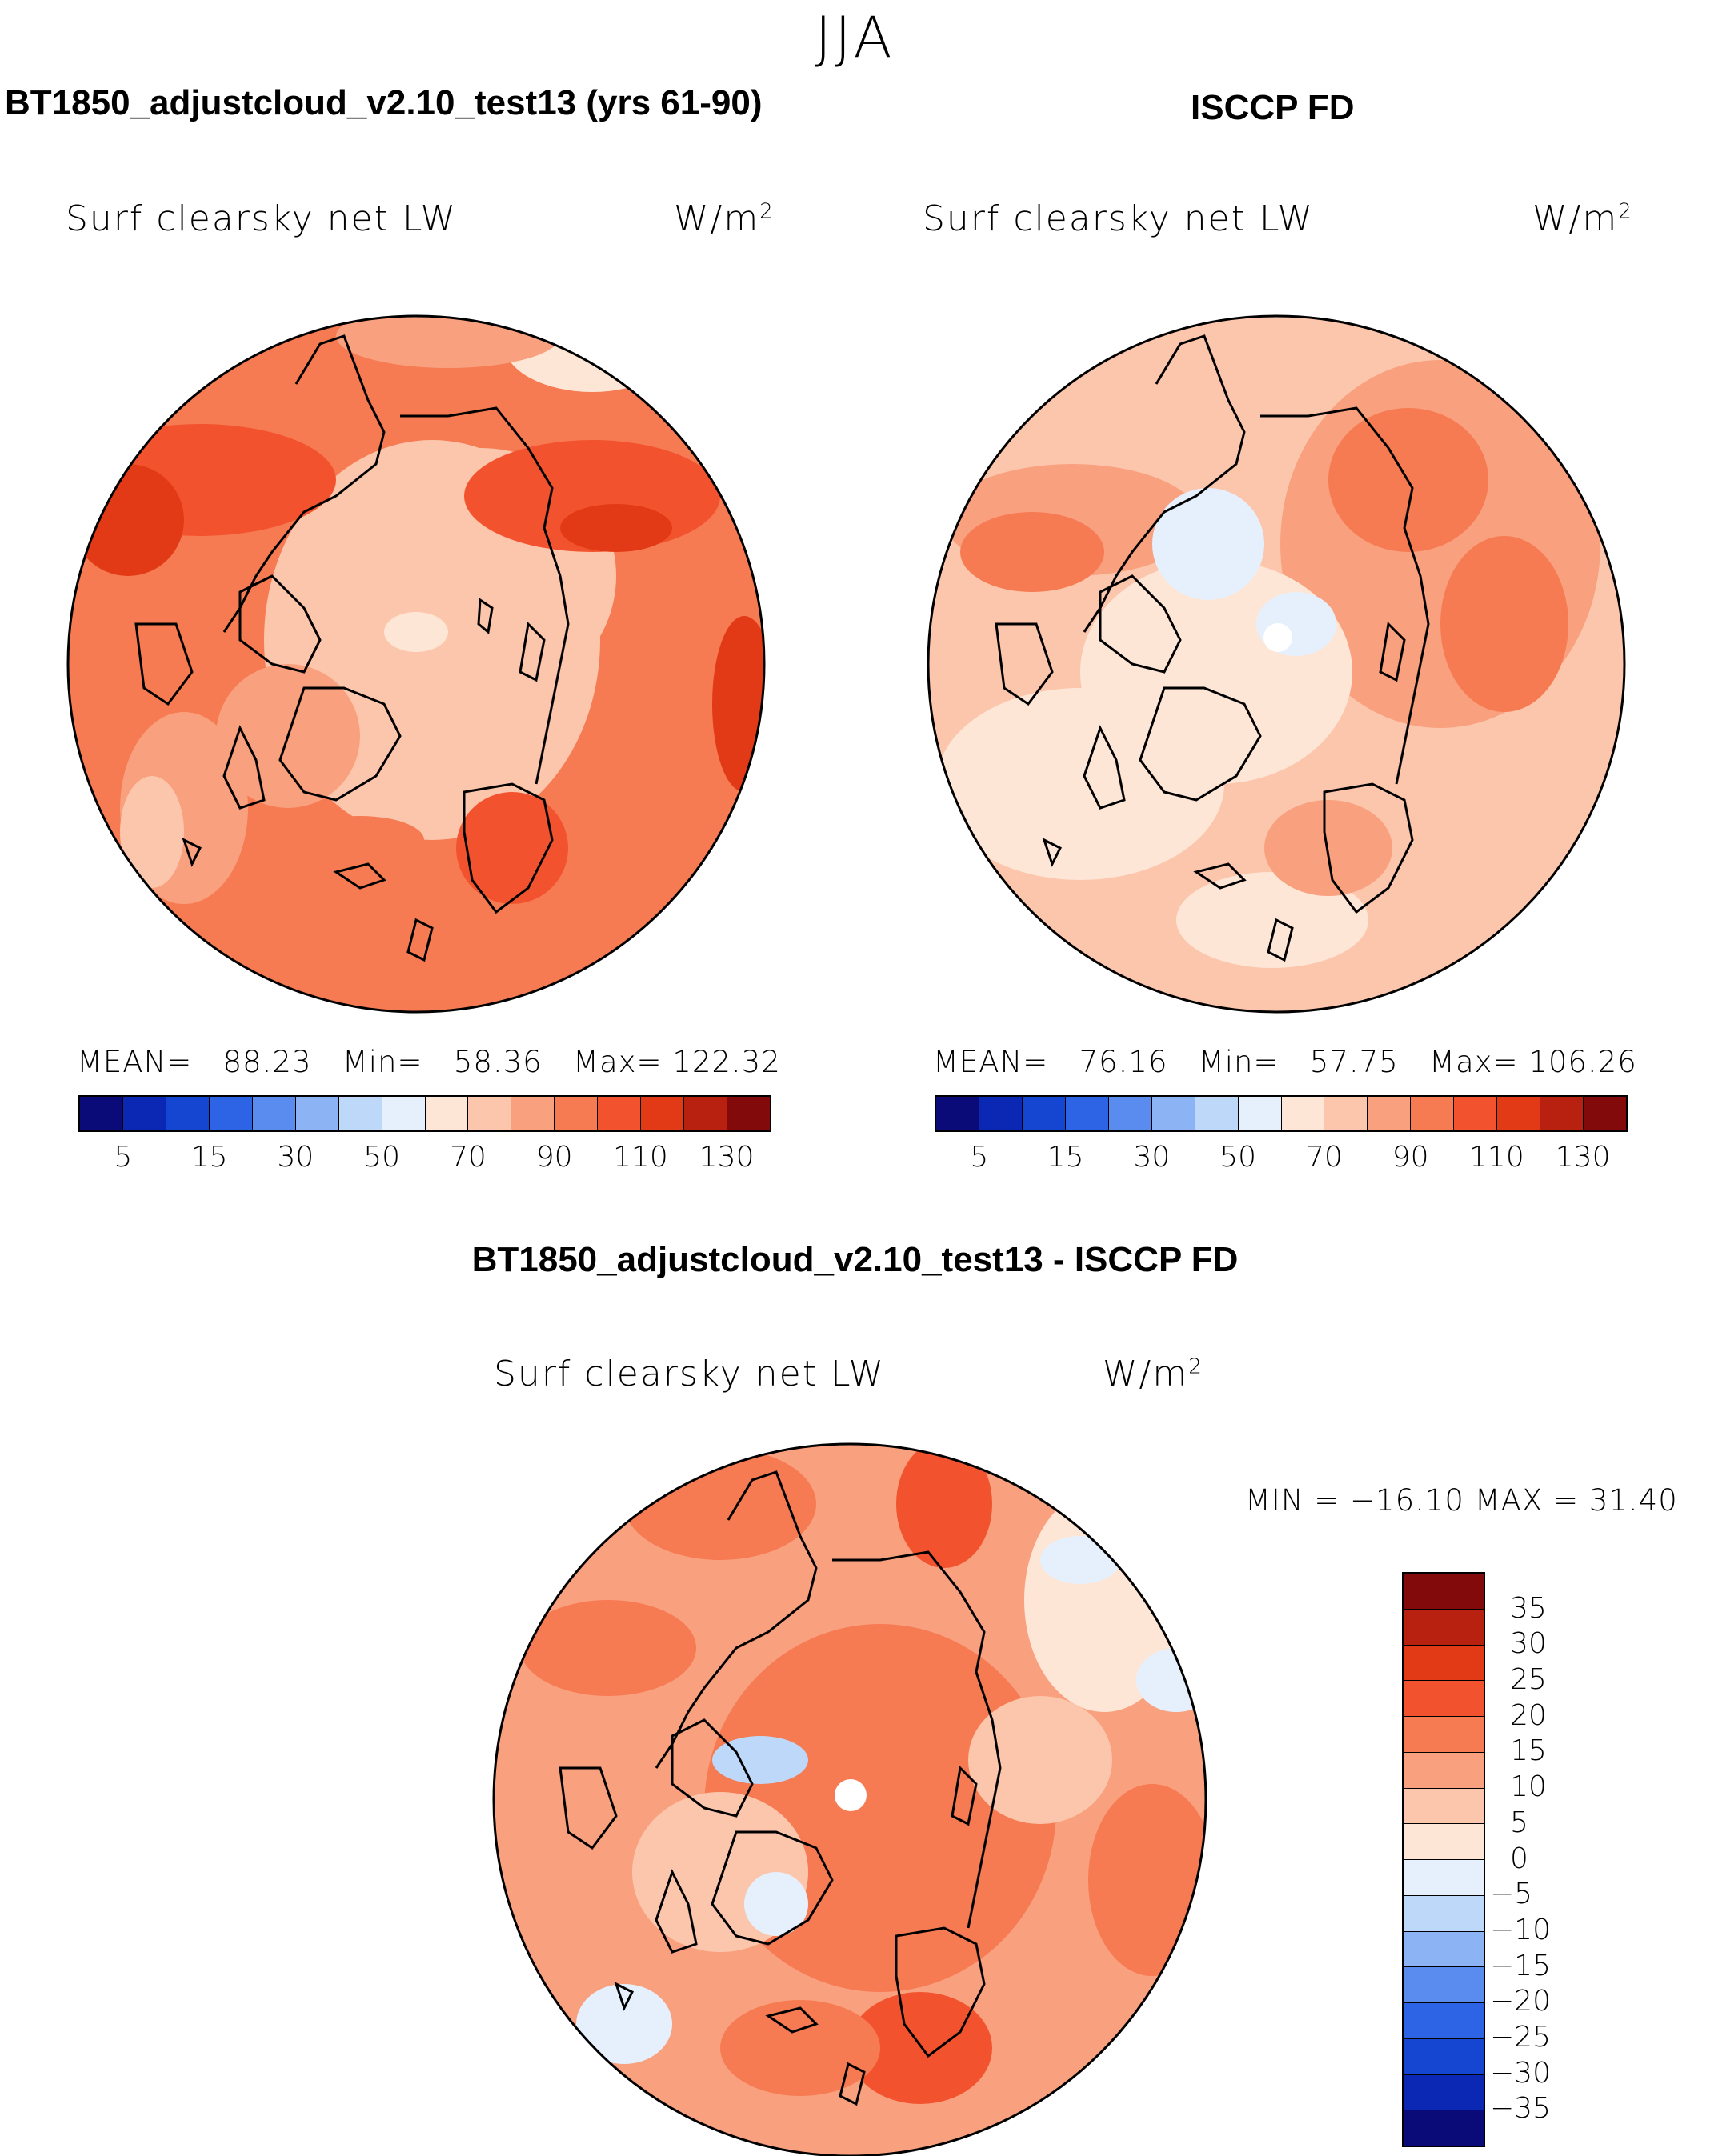  I want to click on obs-colorbar, so click(1281, 1113).